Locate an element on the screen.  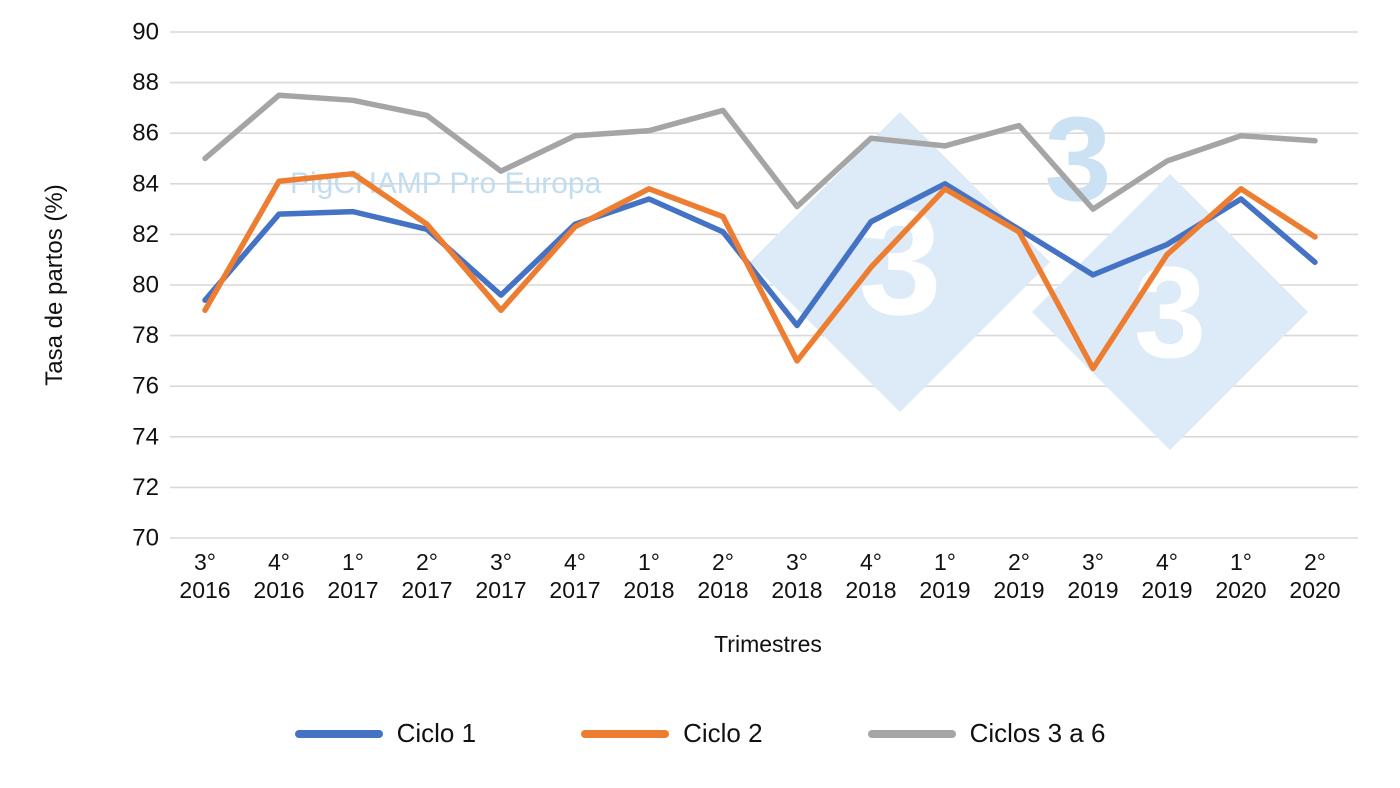
svg-text: Trimestres is located at coordinates (768, 644).